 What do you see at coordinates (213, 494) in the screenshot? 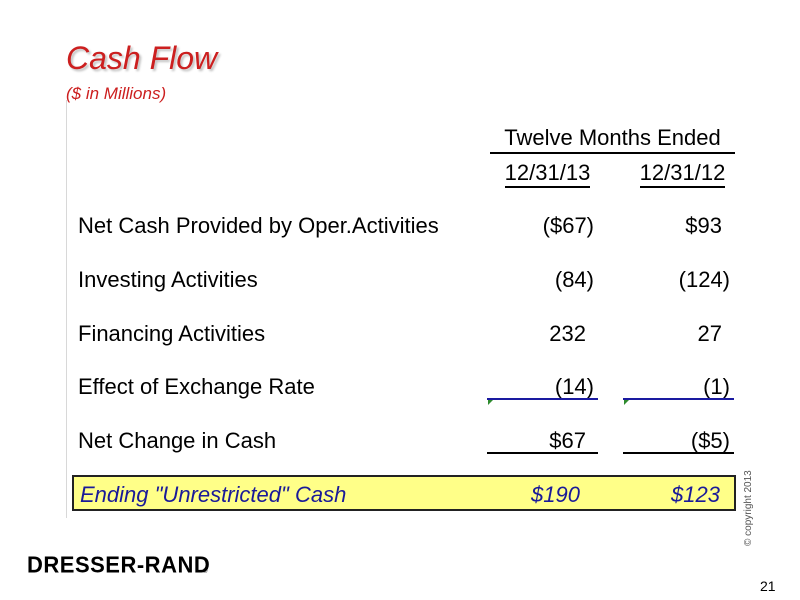
I see `ending-cash-label: Ending "Unrestricted" Cash` at bounding box center [213, 494].